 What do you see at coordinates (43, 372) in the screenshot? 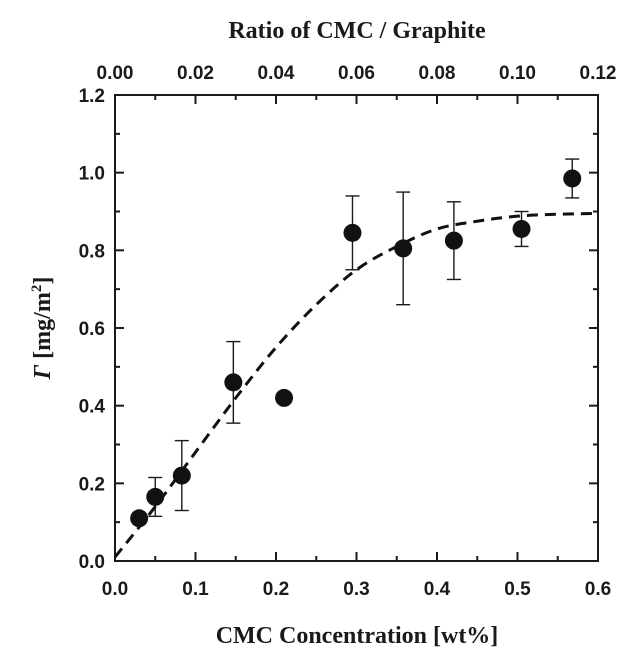
I see `y-axis-symbol: Γ` at bounding box center [43, 372].